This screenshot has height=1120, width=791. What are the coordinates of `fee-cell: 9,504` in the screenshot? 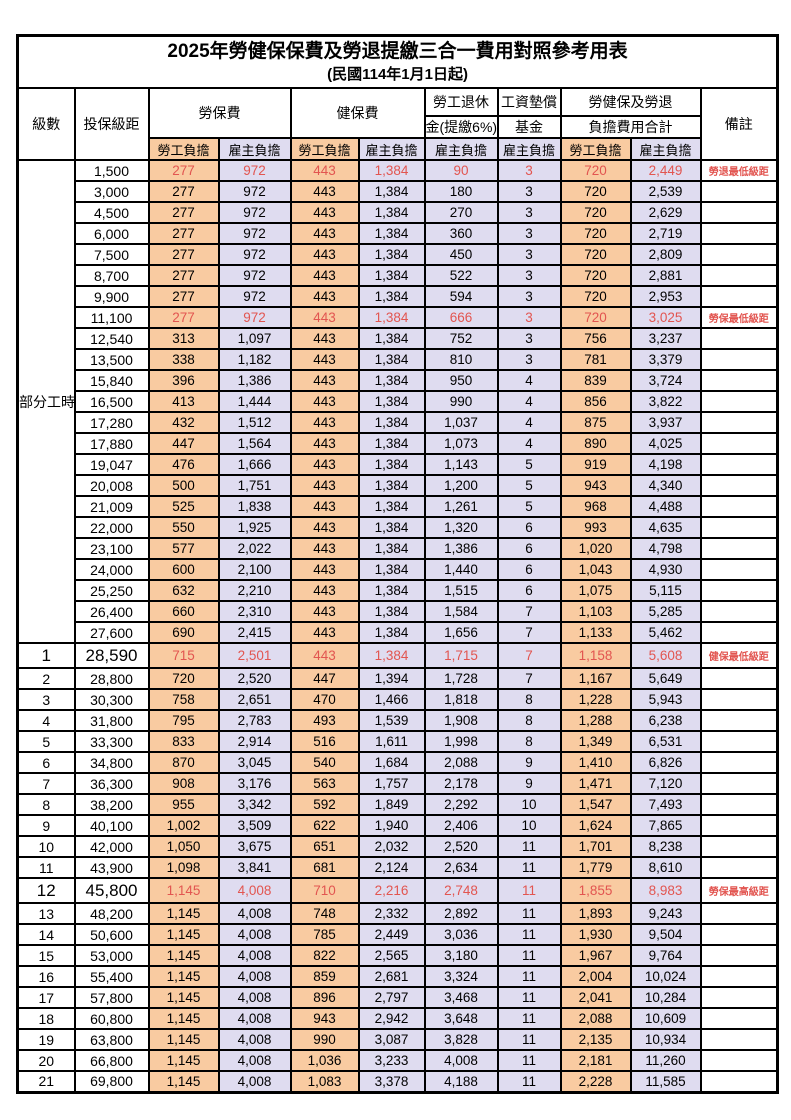 It's located at (665, 934).